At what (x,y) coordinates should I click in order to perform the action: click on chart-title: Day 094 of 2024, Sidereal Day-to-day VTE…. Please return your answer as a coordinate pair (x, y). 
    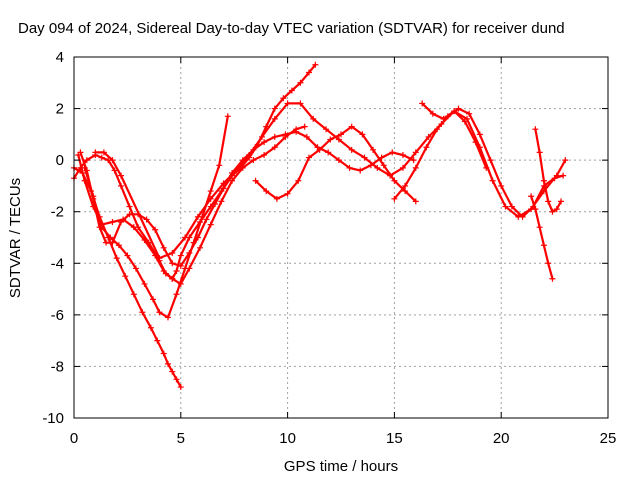
    Looking at the image, I should click on (291, 28).